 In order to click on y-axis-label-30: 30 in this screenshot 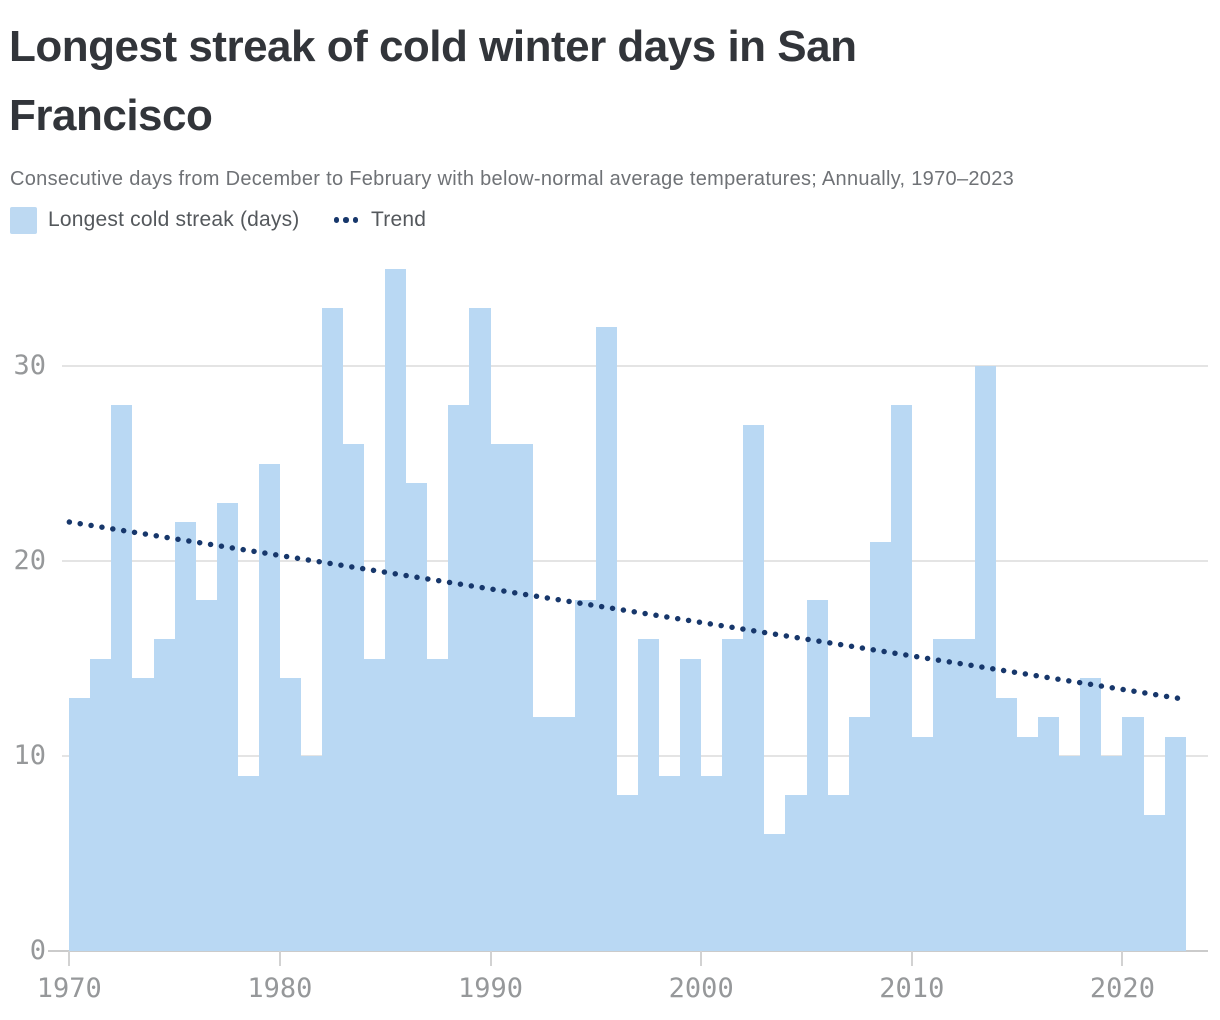, I will do `click(29, 365)`.